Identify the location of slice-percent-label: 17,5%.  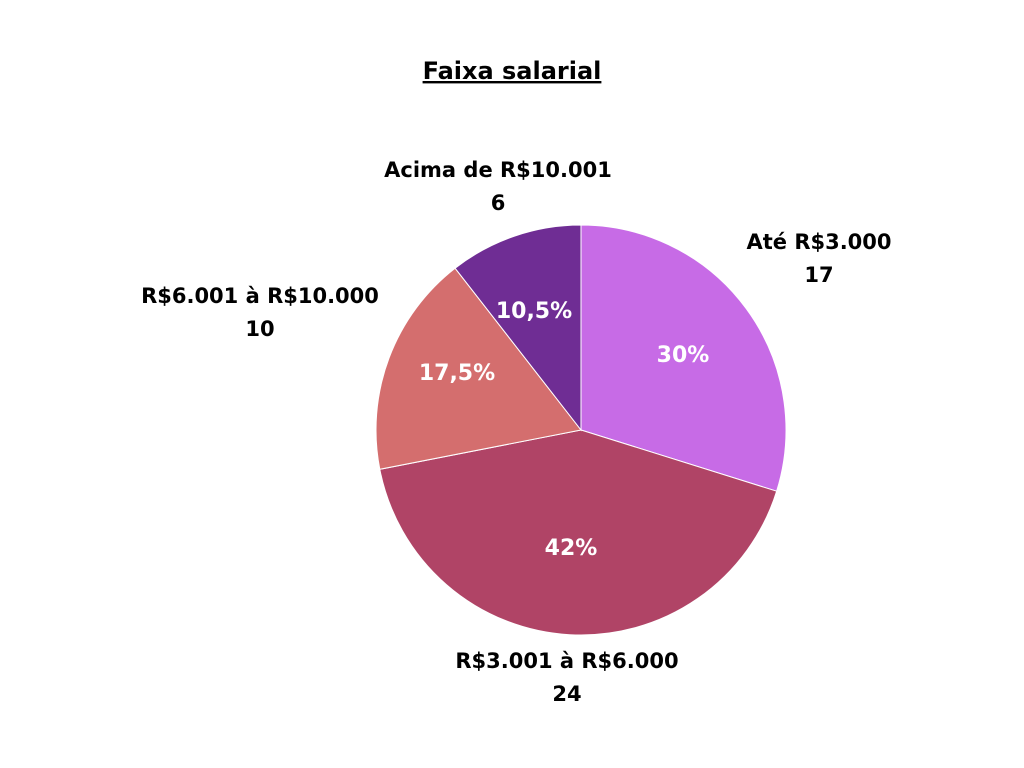
(457, 373).